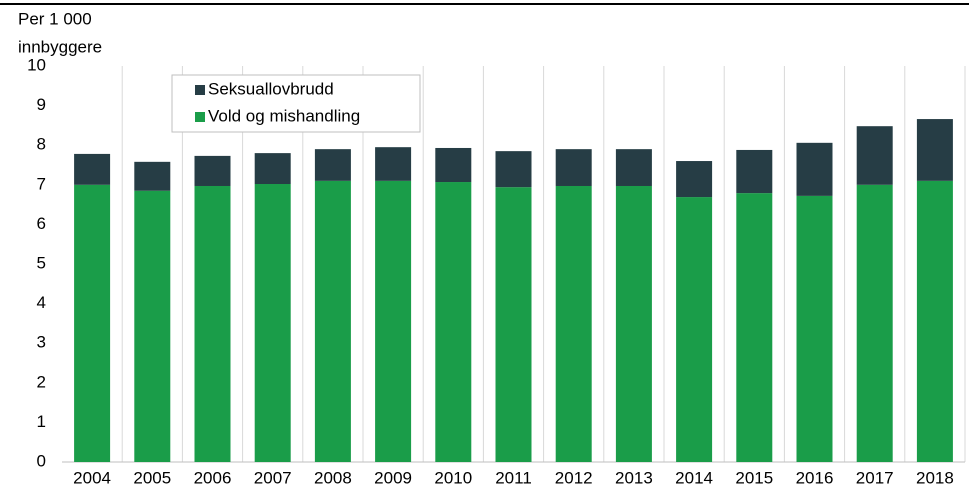 The height and width of the screenshot is (488, 969). I want to click on x-tick-label: 2009, so click(393, 477).